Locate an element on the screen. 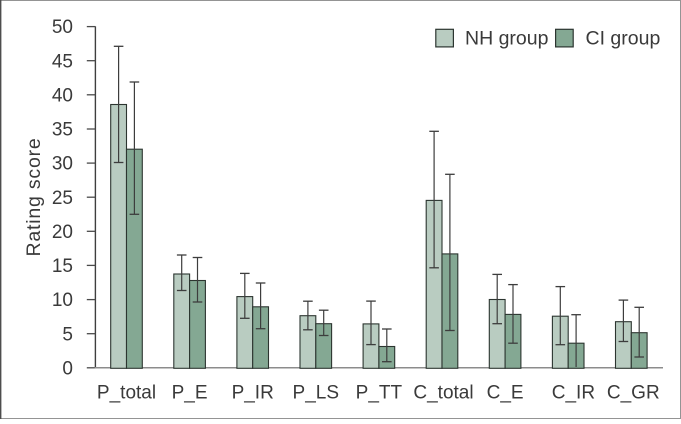  svg-text: 10 is located at coordinates (62, 300).